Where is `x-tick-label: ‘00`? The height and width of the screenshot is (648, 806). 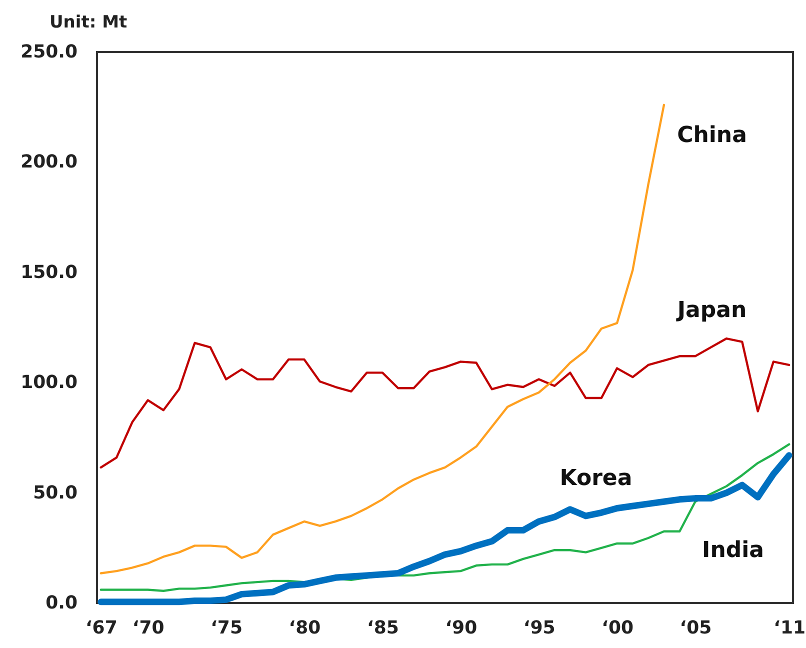 x-tick-label: ‘00 is located at coordinates (618, 628).